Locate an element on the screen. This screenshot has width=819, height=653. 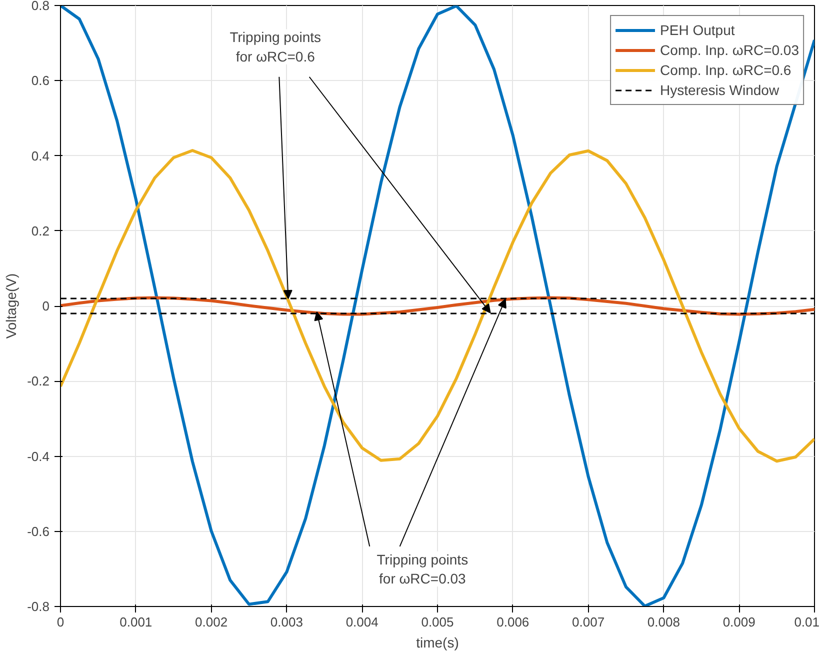
y-tick-label: -0.6 is located at coordinates (38, 531).